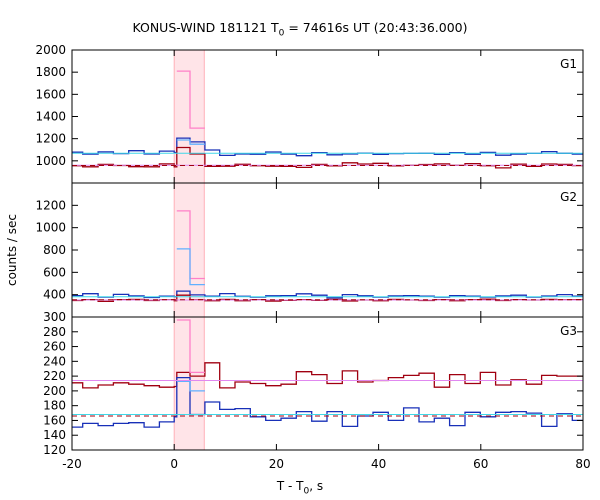 This screenshot has height=500, width=600. Describe the element at coordinates (54, 435) in the screenshot. I see `y-tick-label: 140` at that location.